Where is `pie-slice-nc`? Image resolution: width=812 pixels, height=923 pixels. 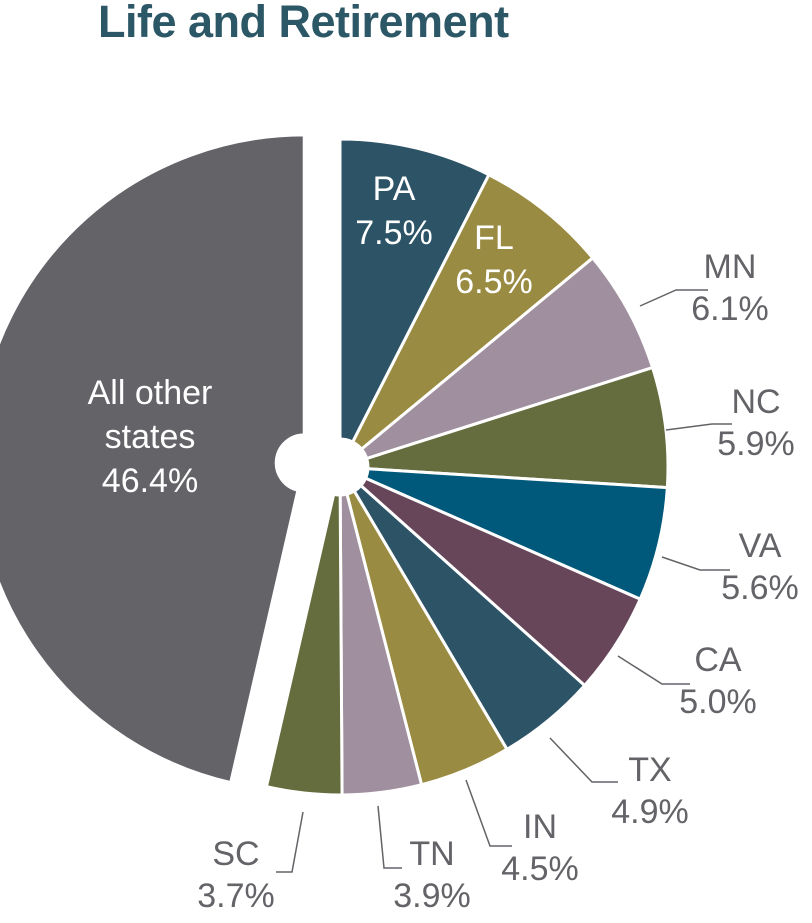
pie-slice-nc is located at coordinates (517, 428).